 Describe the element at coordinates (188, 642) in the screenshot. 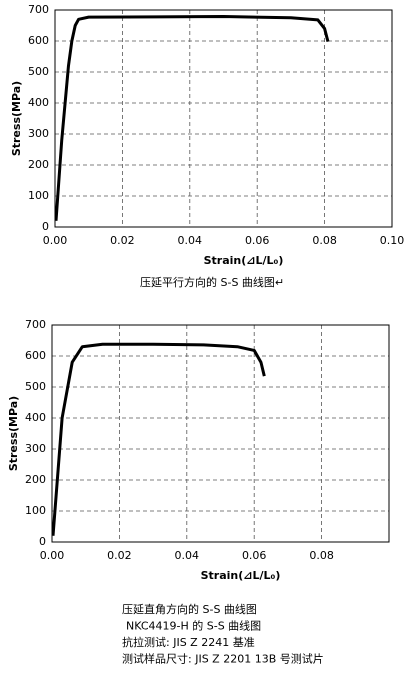

I see `caption: 抗拉测试: JIS Z 2241 基准` at that location.